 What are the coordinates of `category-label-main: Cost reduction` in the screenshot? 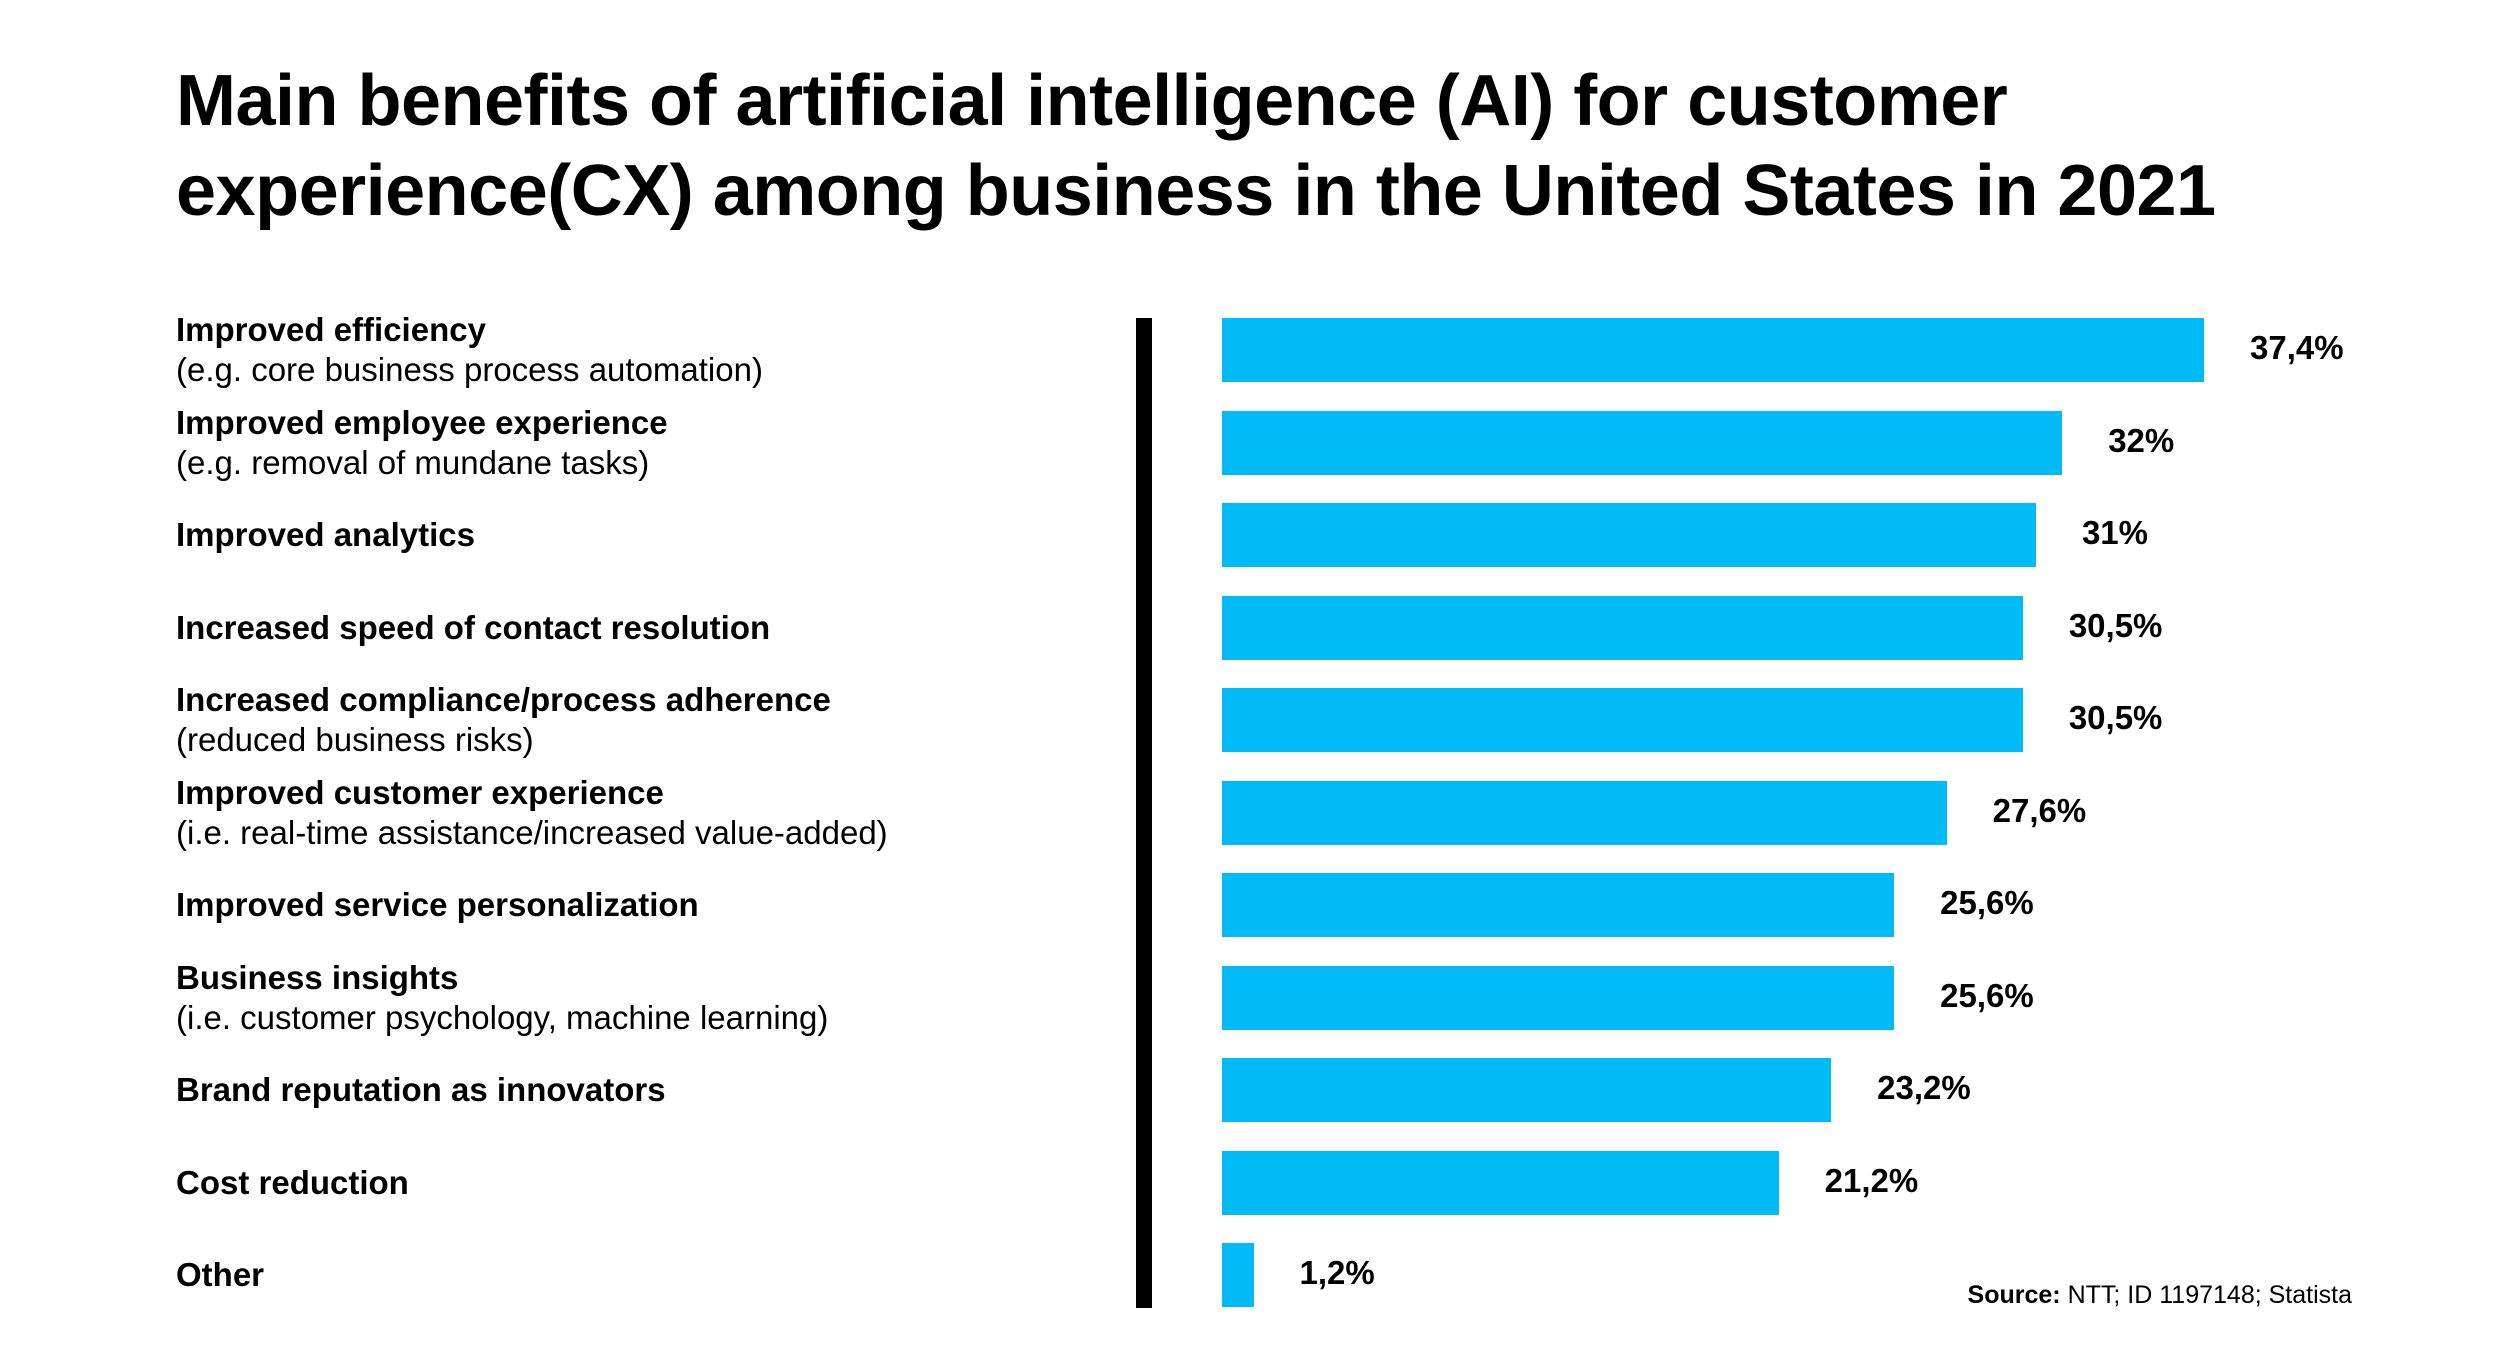 It's located at (292, 1182).